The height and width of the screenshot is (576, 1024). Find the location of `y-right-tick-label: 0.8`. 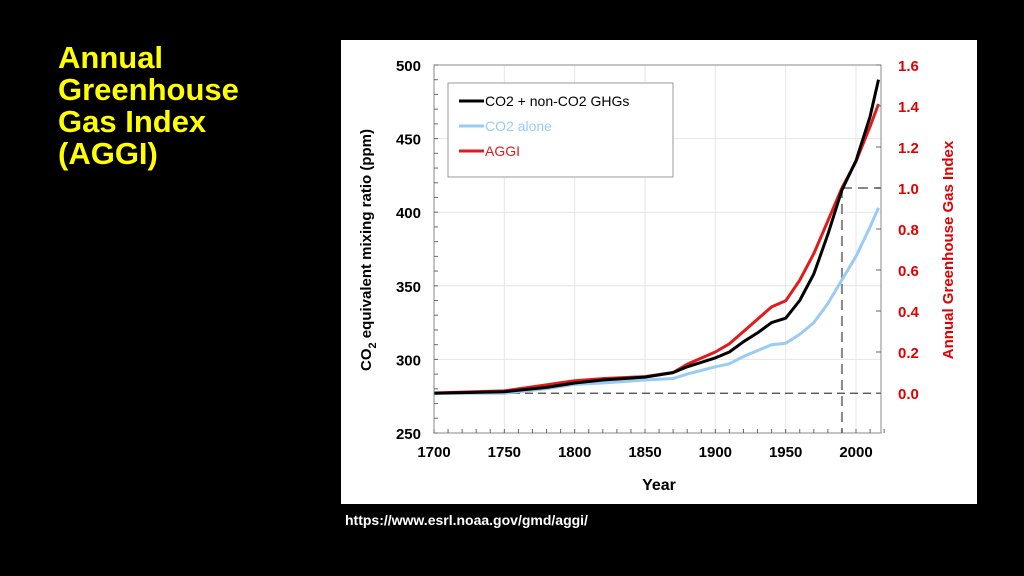

y-right-tick-label: 0.8 is located at coordinates (908, 230).